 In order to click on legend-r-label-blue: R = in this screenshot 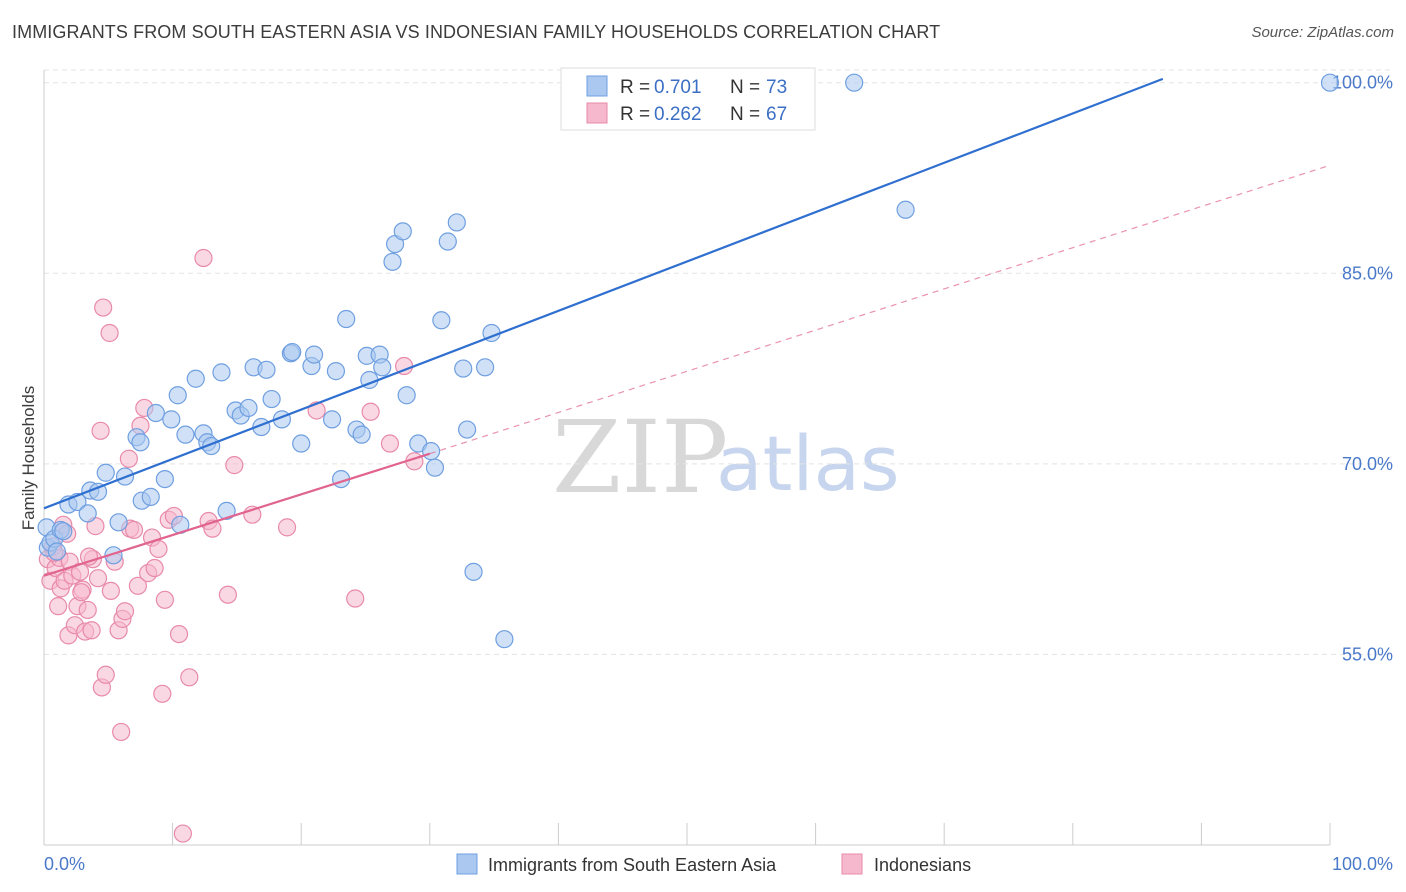, I will do `click(635, 87)`.